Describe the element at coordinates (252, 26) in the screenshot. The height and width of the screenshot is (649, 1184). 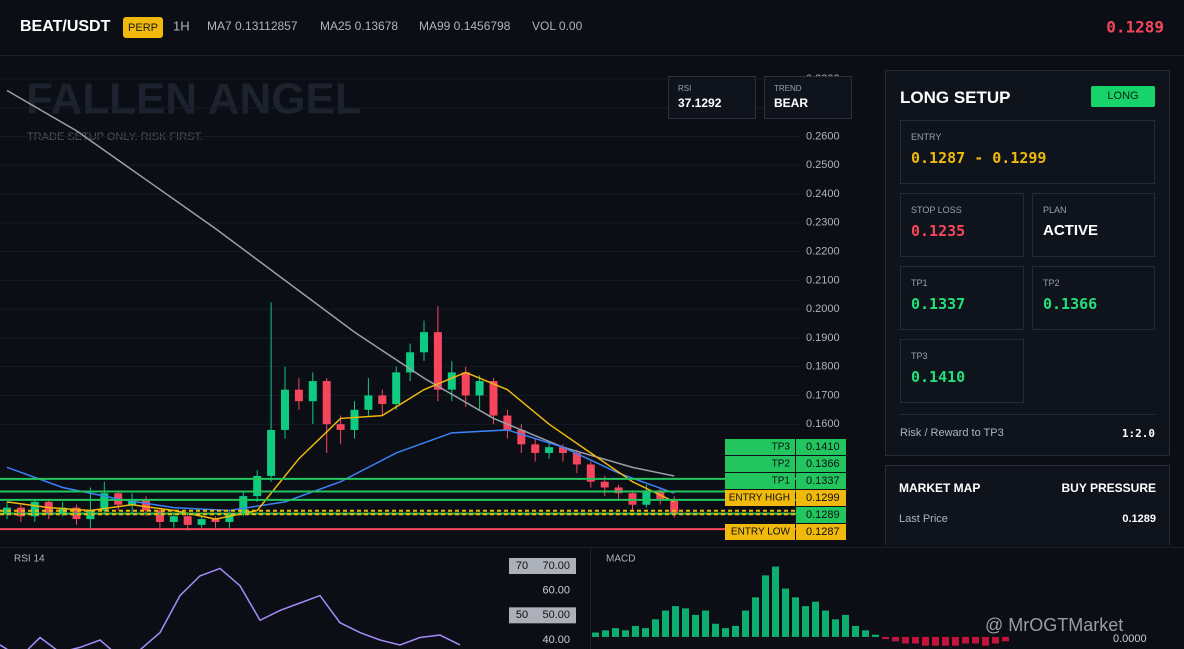
I see `ma7: MA7 0.13112857` at that location.